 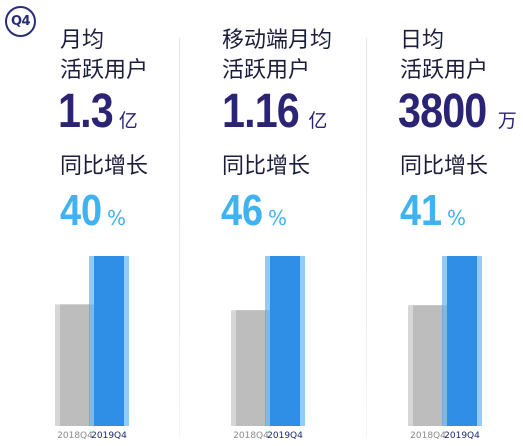 I want to click on metric-value: 1.3 亿, so click(x=98, y=112).